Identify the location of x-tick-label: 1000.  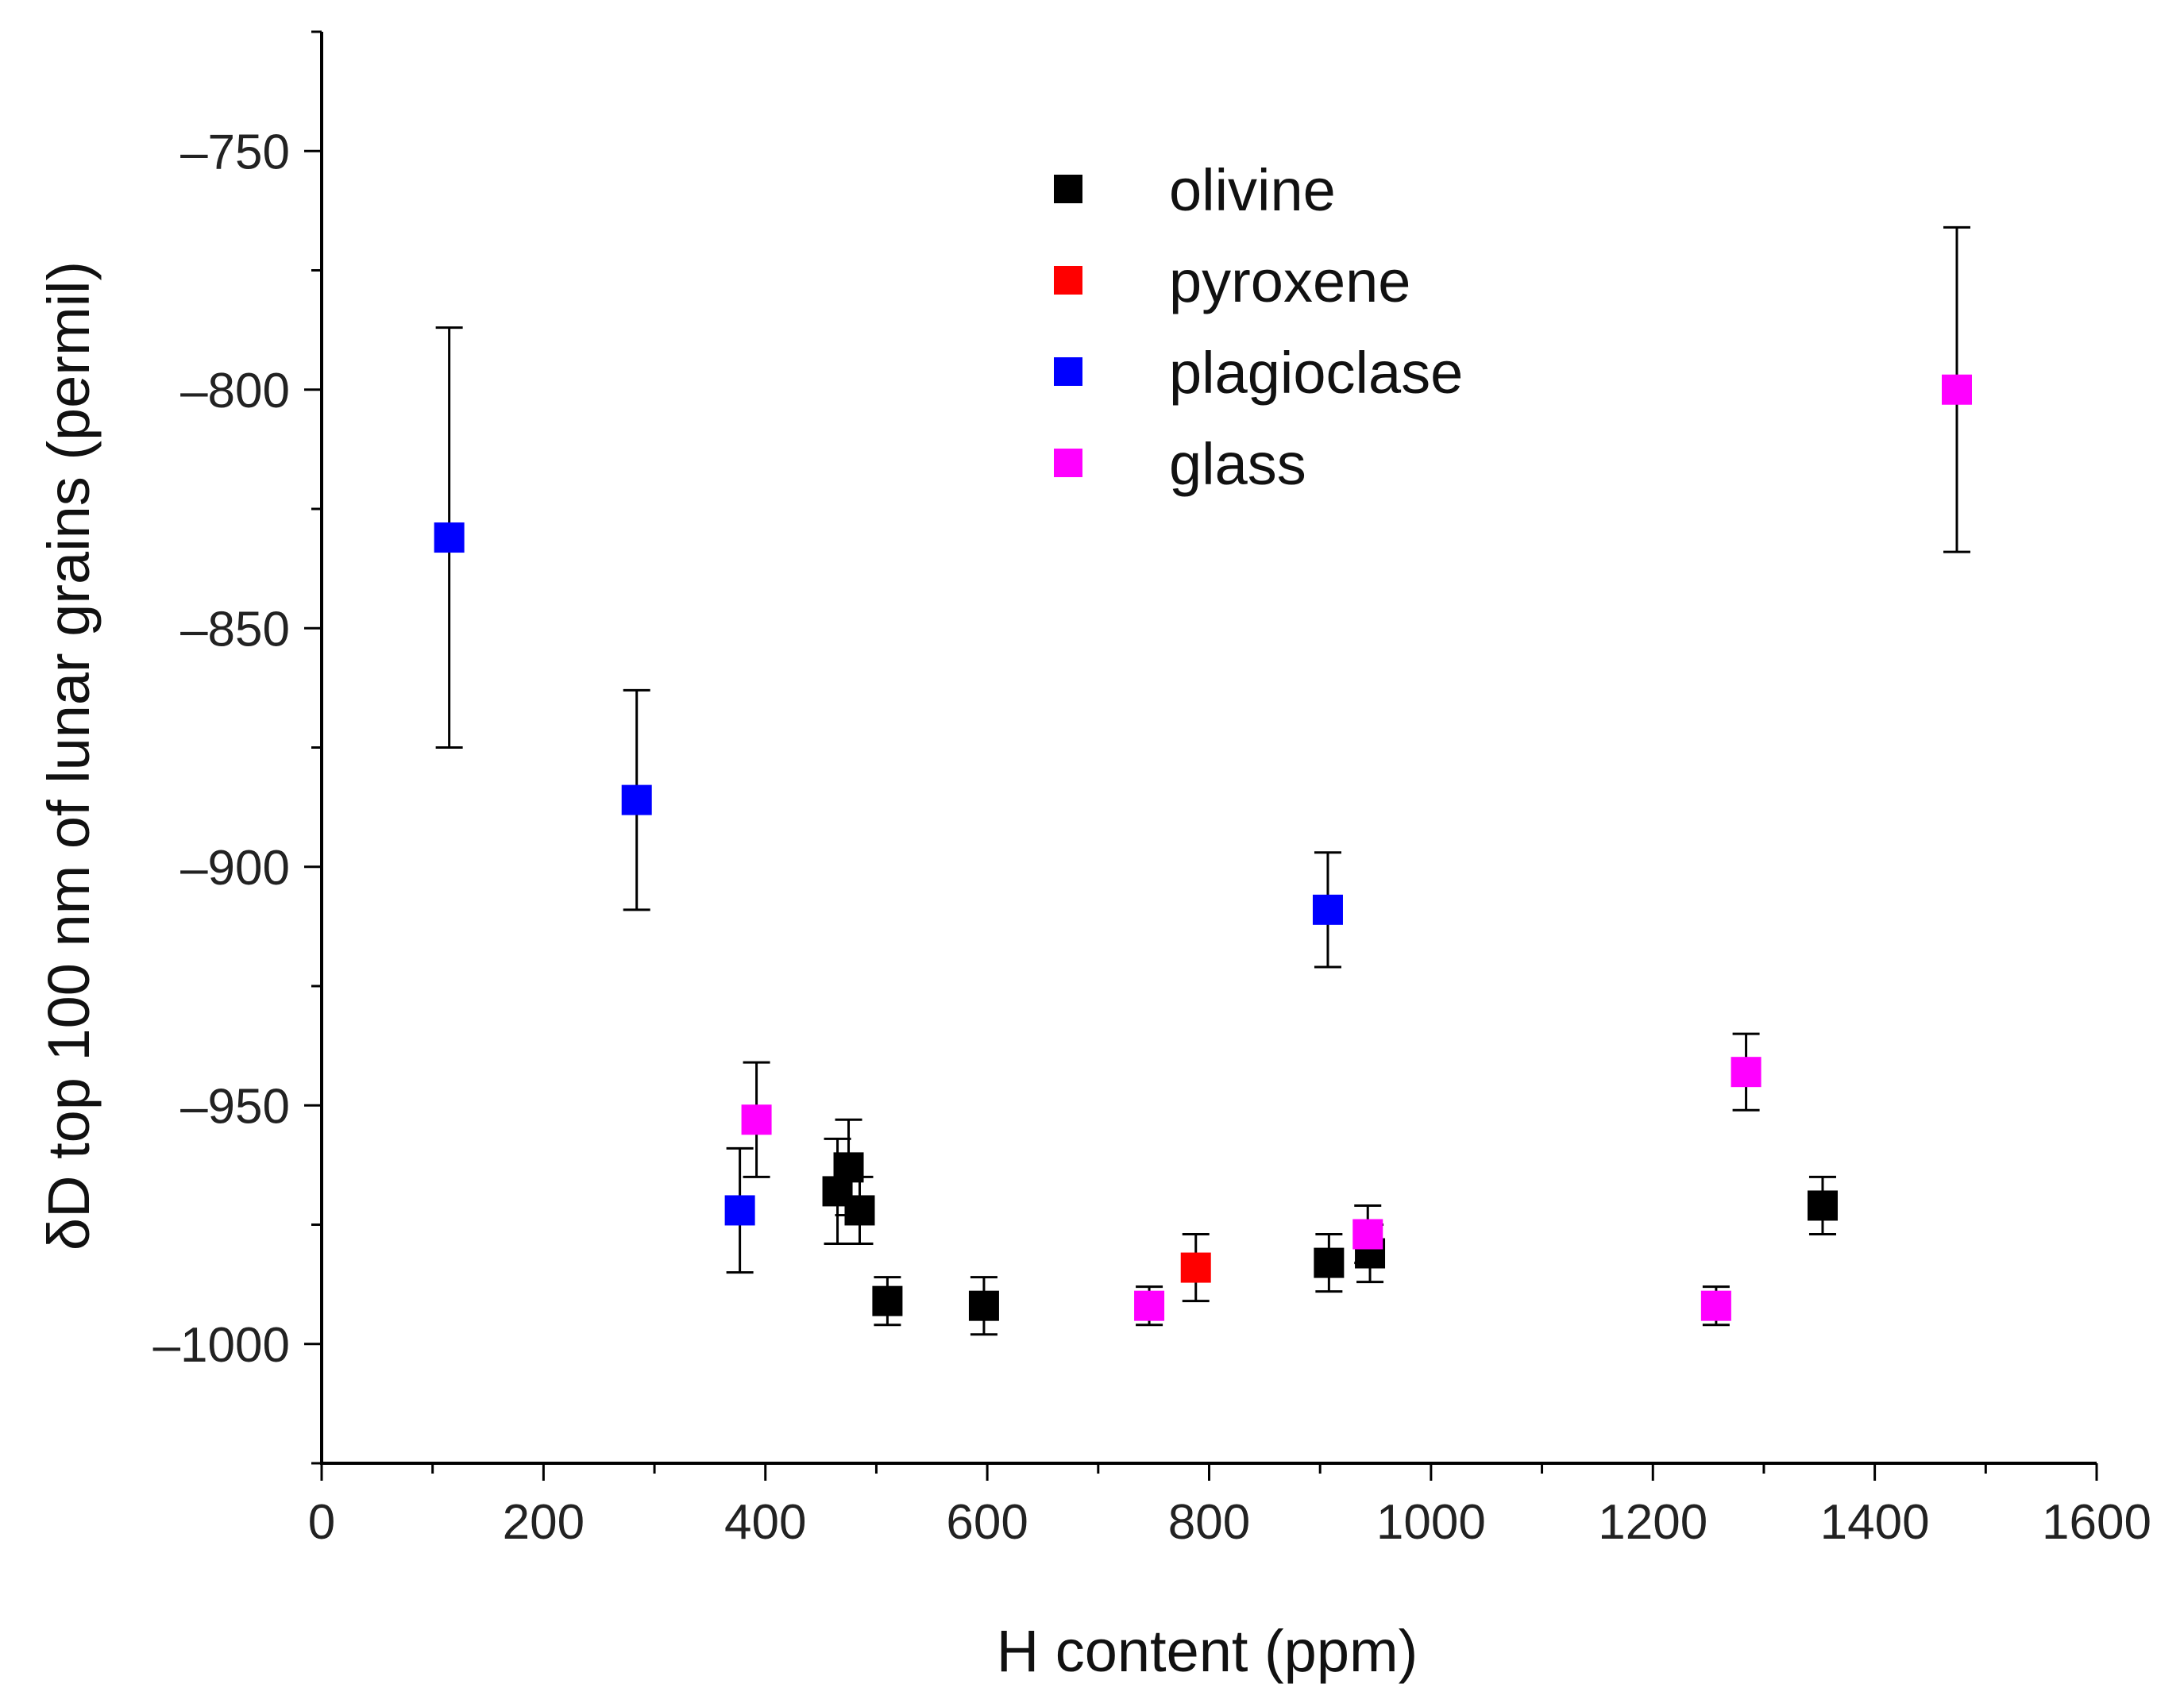
(1431, 1522).